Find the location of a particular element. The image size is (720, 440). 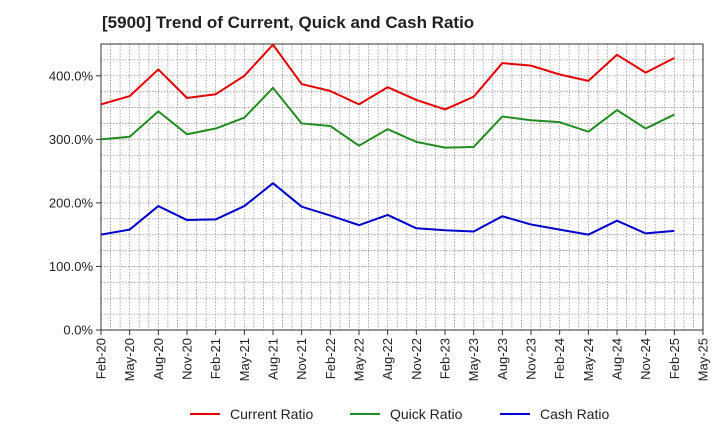

x-tick-label: Nov-20 is located at coordinates (187, 359).